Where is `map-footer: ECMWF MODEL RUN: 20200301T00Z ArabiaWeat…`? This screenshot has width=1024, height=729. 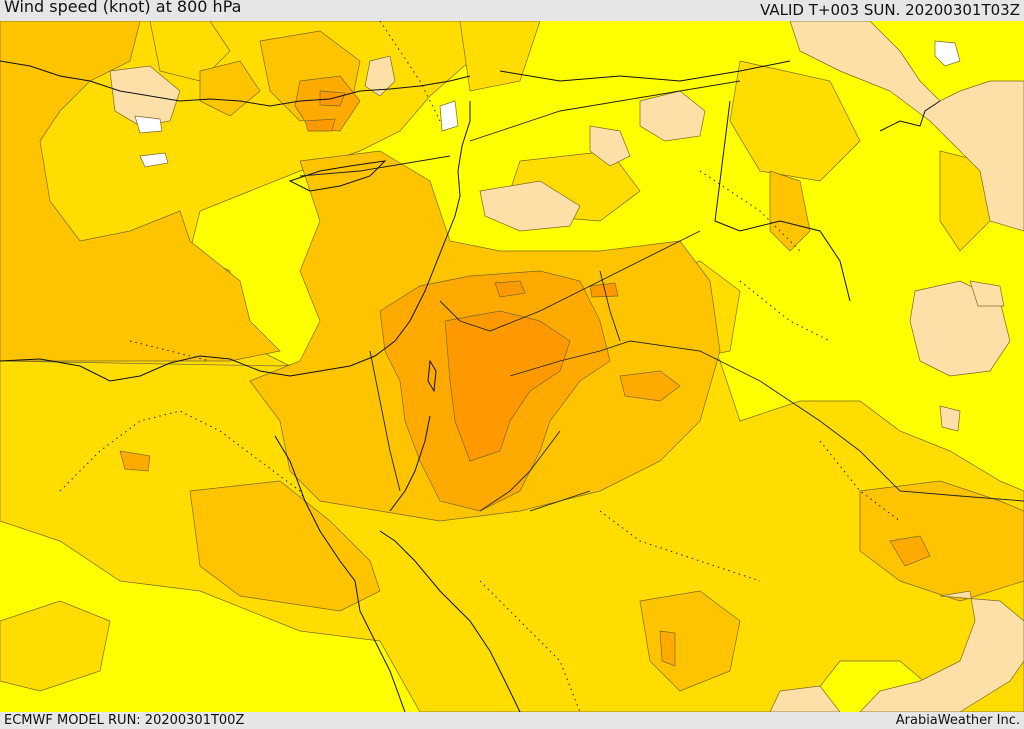
map-footer: ECMWF MODEL RUN: 20200301T00Z ArabiaWeat… is located at coordinates (512, 720).